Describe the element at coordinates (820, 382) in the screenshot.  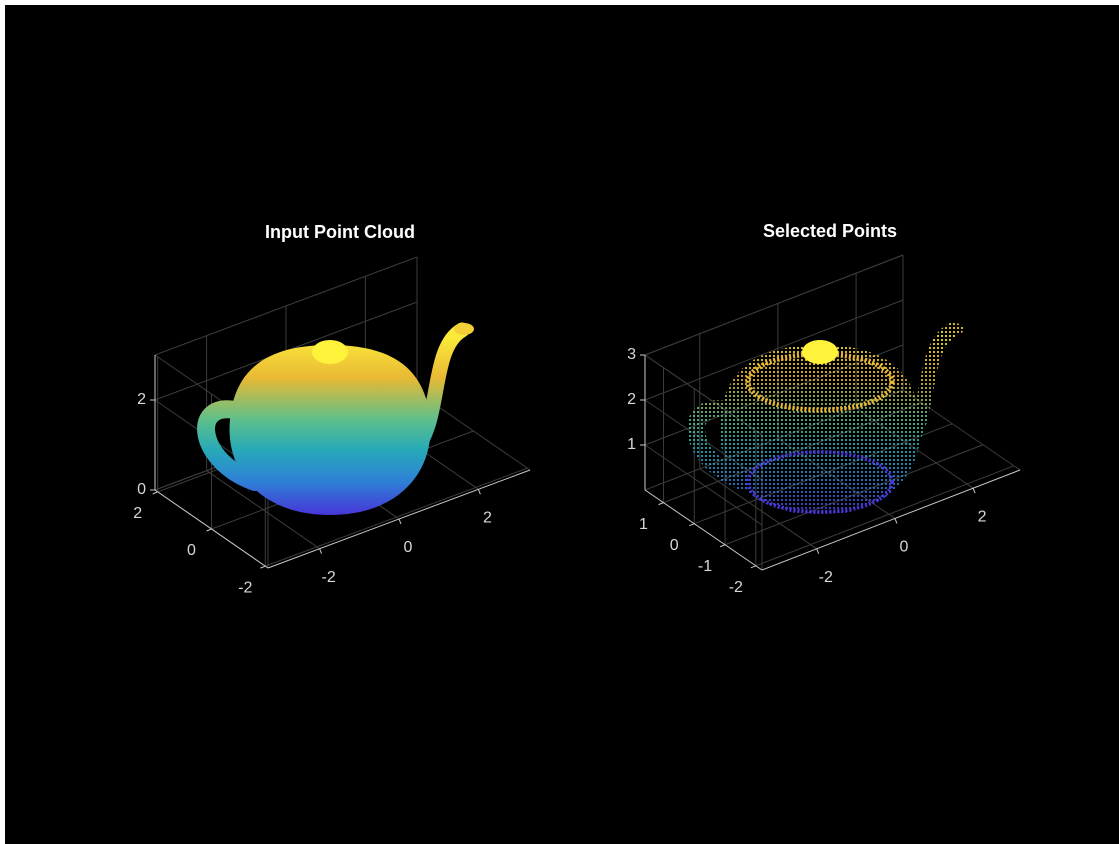
I see `point-cloud-rim` at that location.